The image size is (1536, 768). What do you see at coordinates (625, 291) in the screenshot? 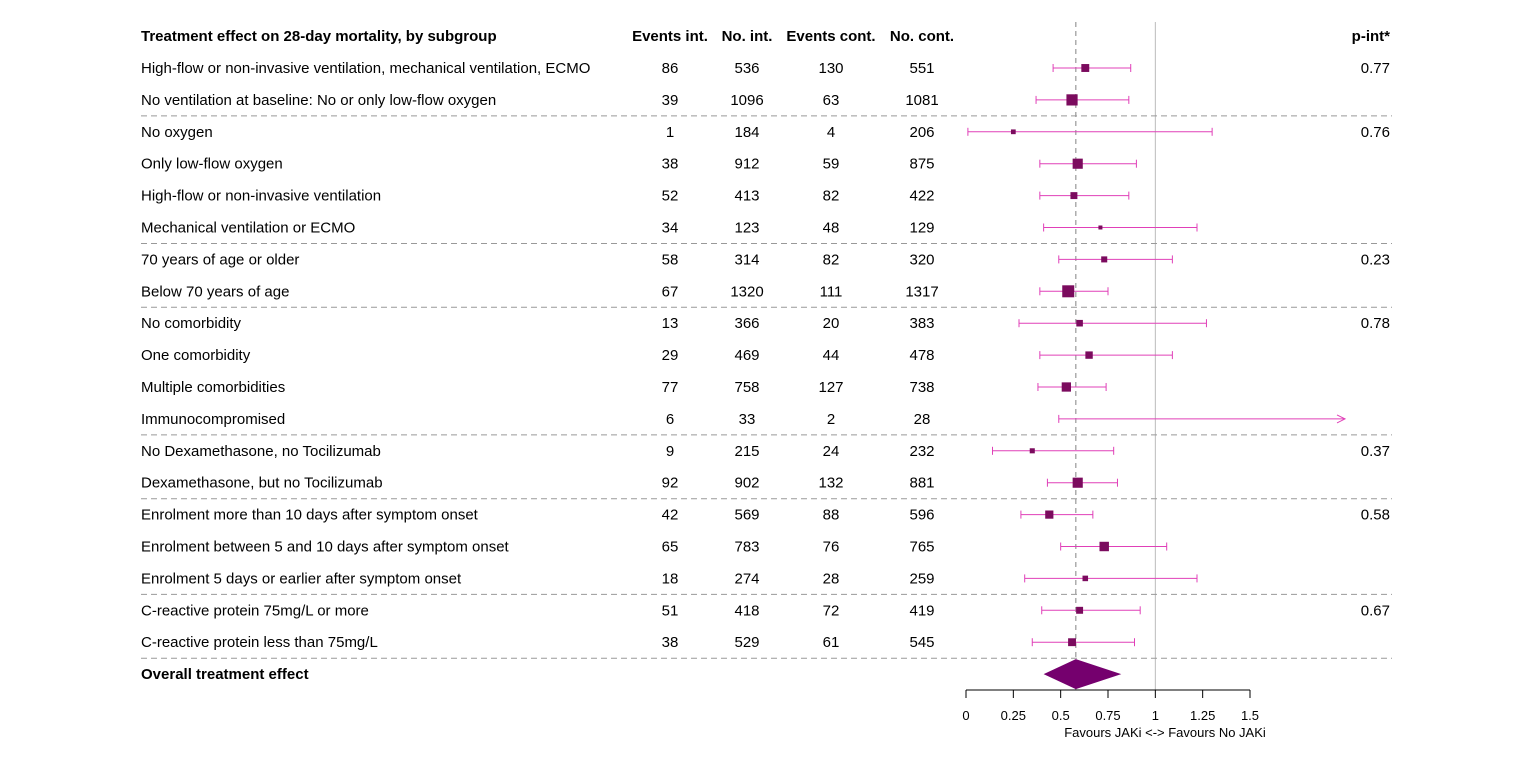
I see `table-row: Below 70 years of age 67 1320 111 1317` at bounding box center [625, 291].